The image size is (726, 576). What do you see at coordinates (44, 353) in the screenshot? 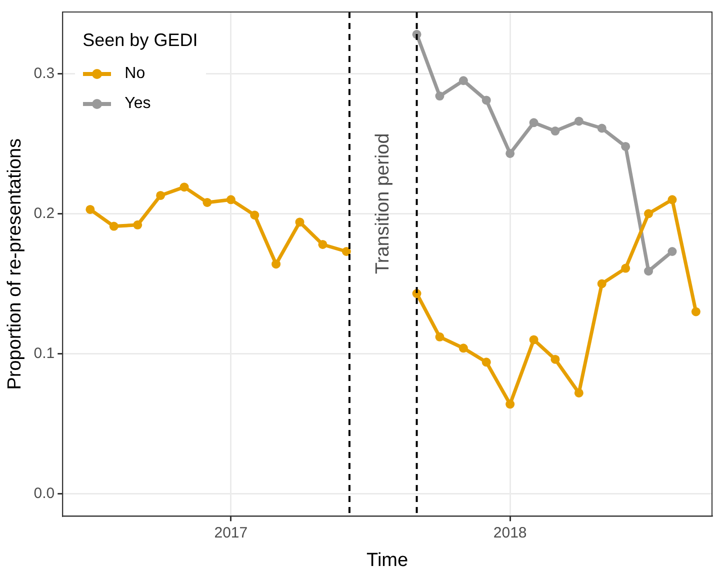
I see `y-tick-label: 0.1` at bounding box center [44, 353].